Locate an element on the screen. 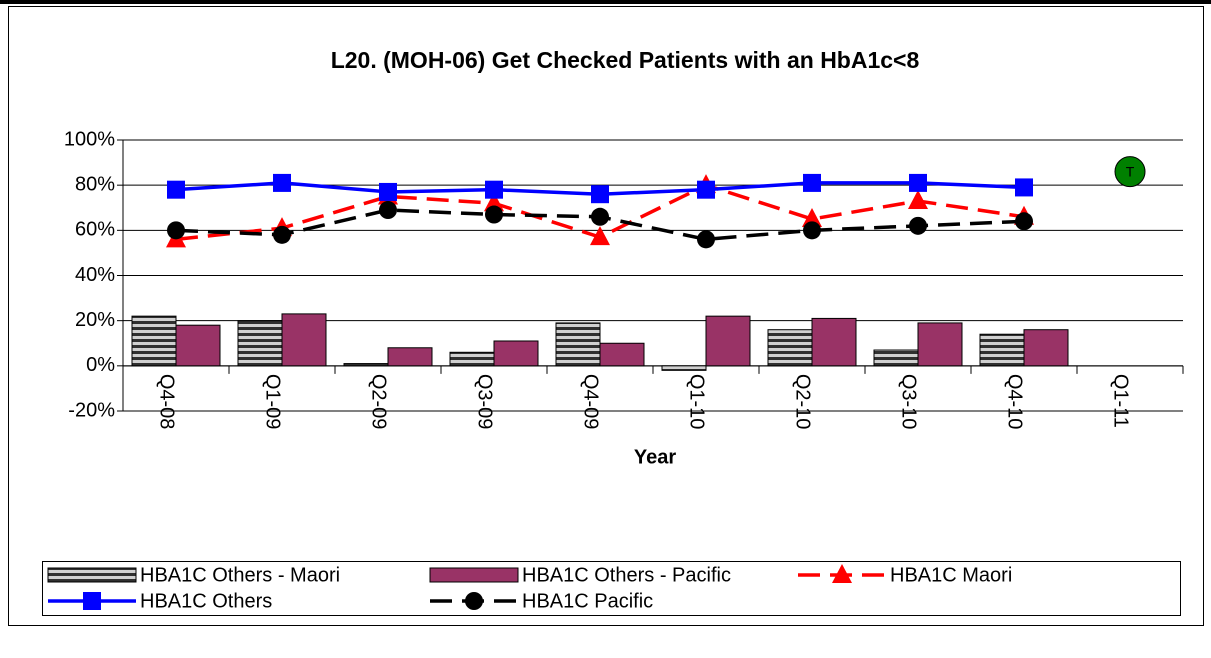  x-tick-label: Q4-09 is located at coordinates (591, 402).